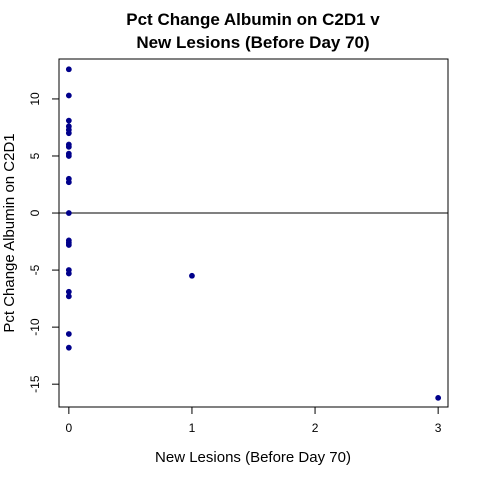 The width and height of the screenshot is (480, 480). Describe the element at coordinates (35, 269) in the screenshot. I see `y-tick-label: -5` at that location.